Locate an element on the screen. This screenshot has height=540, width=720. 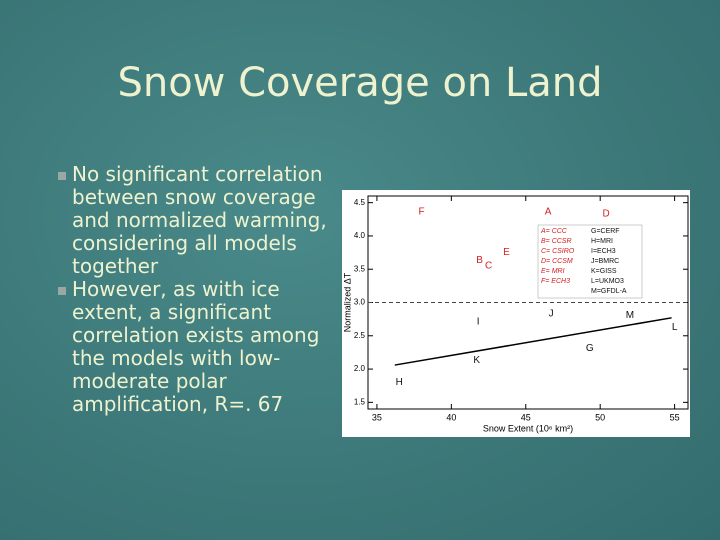
key-entry: D= CCSM is located at coordinates (557, 261).